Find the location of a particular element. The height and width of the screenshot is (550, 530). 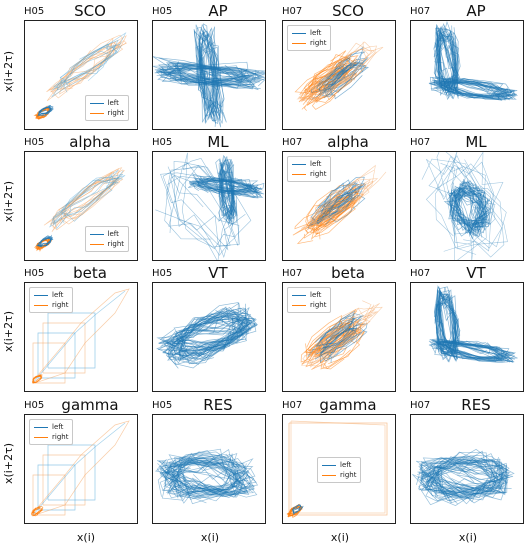

y-axis-label-row-1: x(i+2τ) is located at coordinates (8, 71).